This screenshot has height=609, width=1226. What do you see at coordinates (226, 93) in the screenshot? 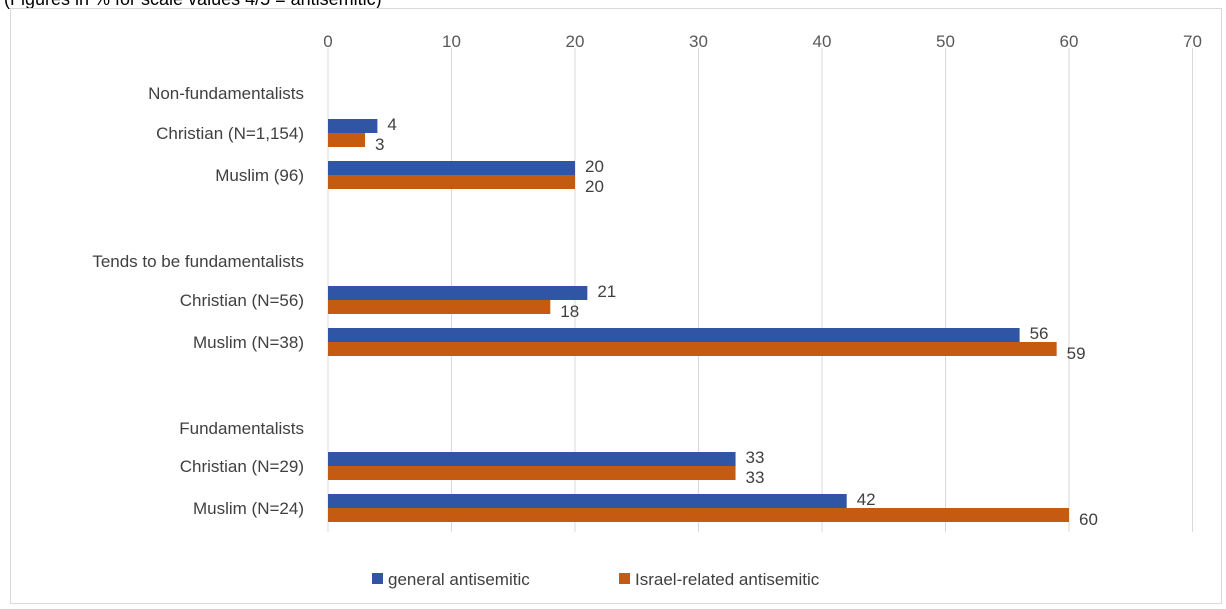
I see `group-label: Non-fundamentalists` at bounding box center [226, 93].